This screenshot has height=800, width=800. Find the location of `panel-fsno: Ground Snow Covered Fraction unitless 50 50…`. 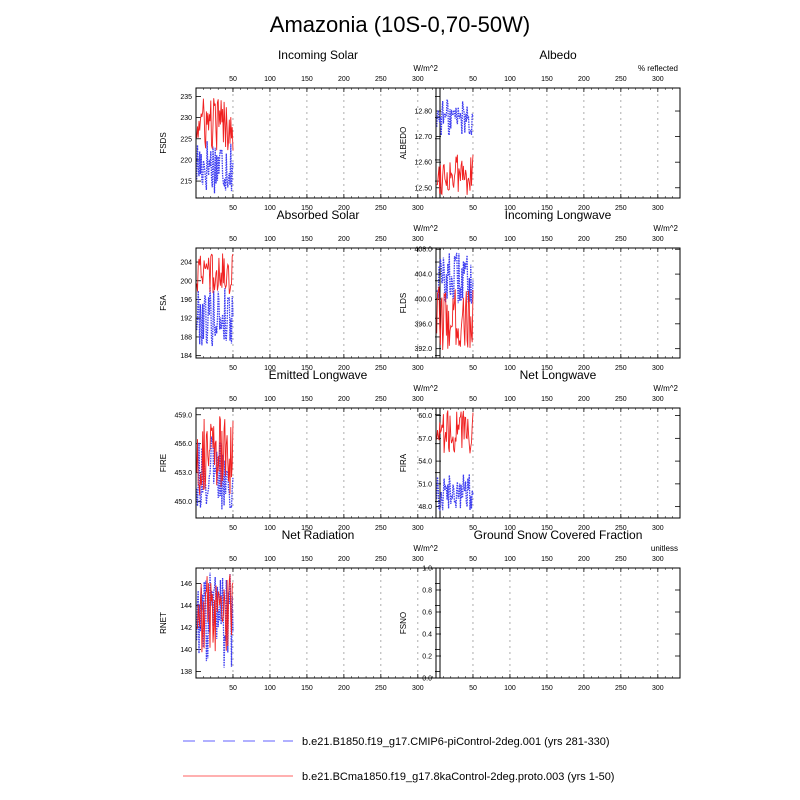

panel-fsno: Ground Snow Covered Fraction unitless 50 50… is located at coordinates (540, 610).